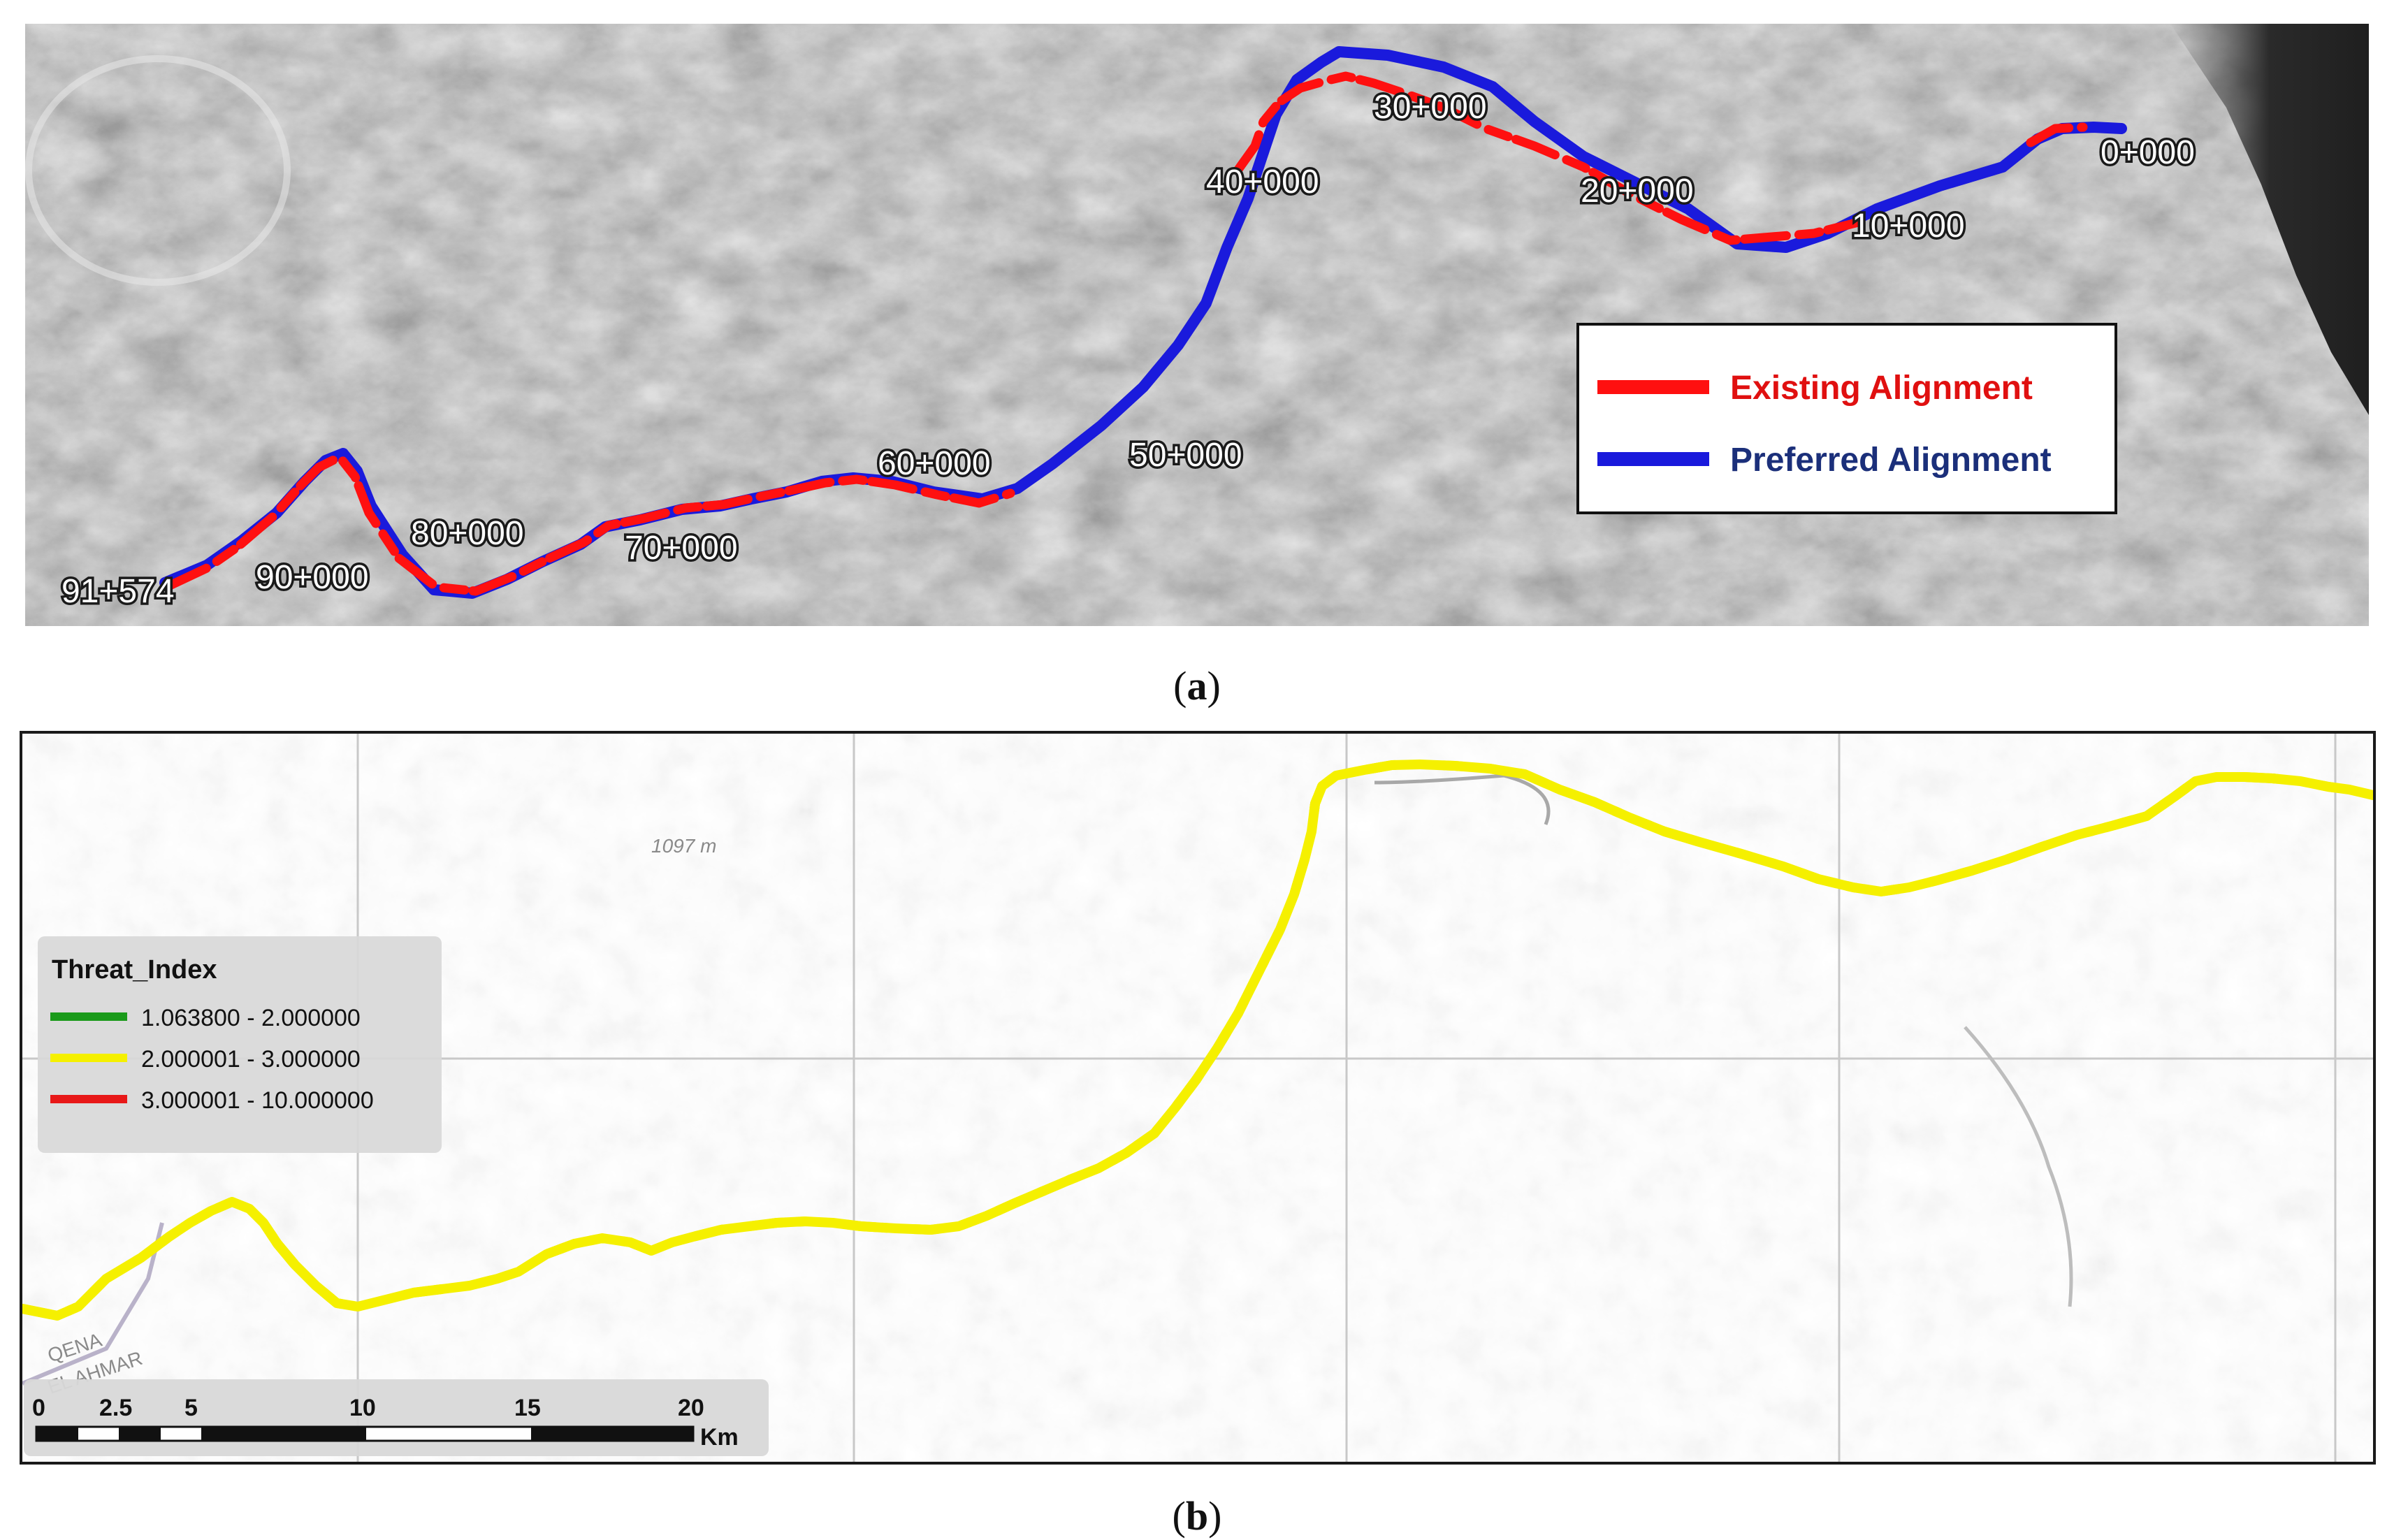  I want to click on chainage-20: 20+000, so click(1637, 191).